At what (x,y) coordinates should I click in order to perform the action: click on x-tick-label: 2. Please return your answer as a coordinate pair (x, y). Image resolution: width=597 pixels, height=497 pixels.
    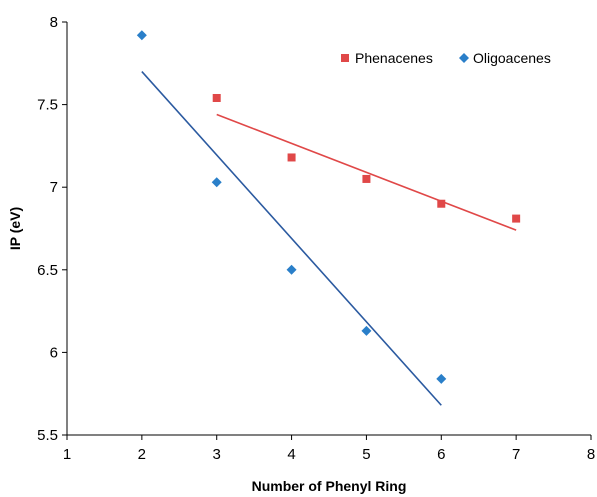
    Looking at the image, I should click on (142, 454).